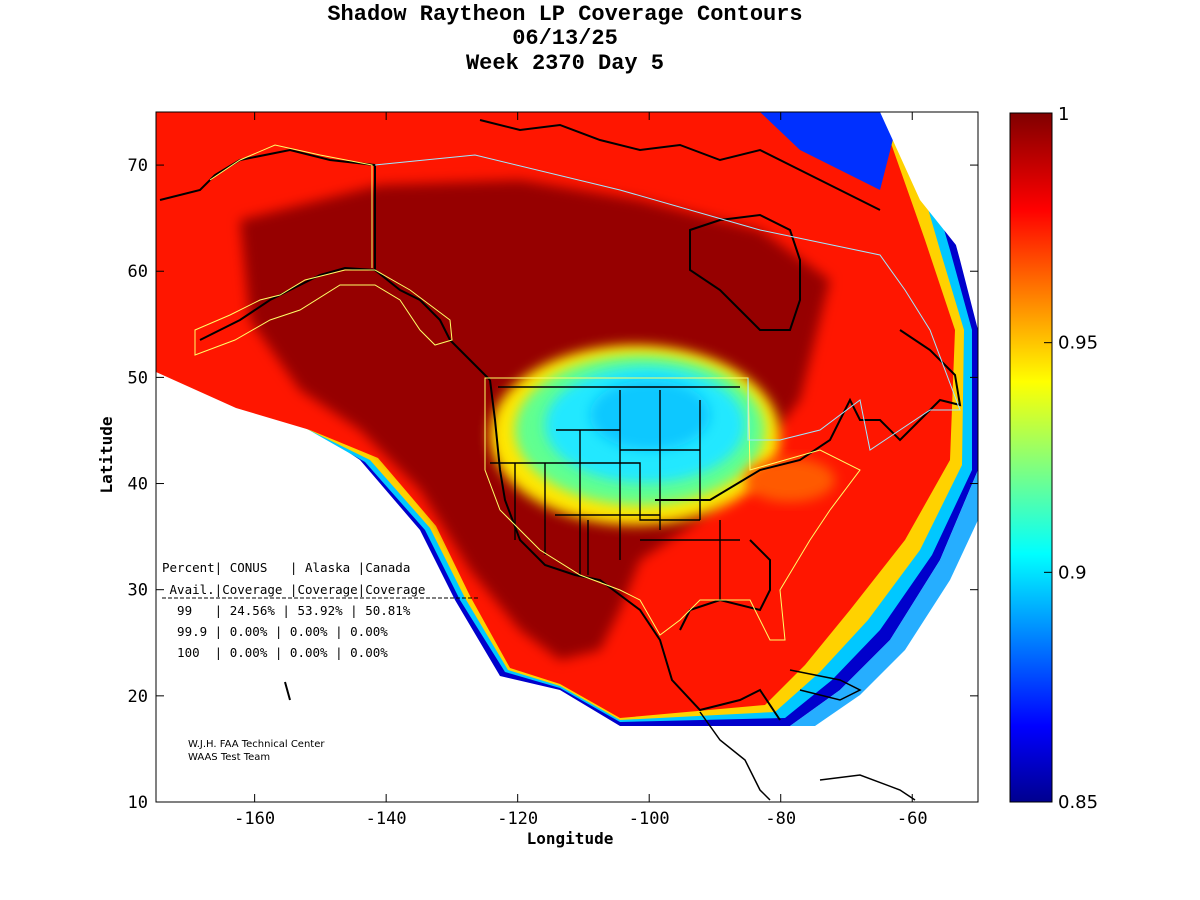 The image size is (1200, 900). I want to click on chart-week-day: Week 2370 Day 5, so click(565, 63).